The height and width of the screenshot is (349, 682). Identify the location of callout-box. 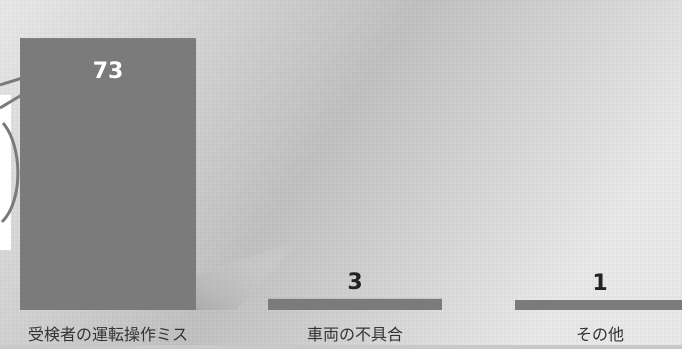
(5, 172).